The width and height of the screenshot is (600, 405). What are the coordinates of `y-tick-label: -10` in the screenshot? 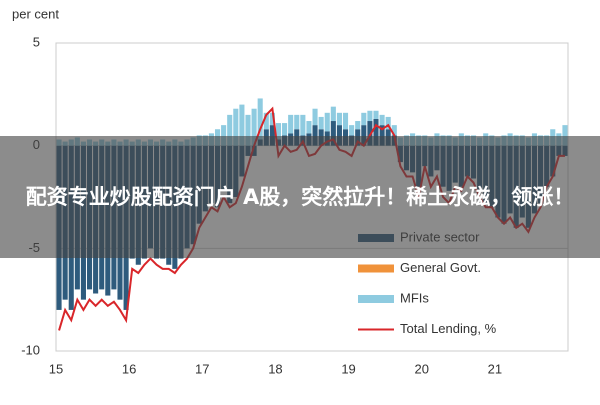 It's located at (30, 349).